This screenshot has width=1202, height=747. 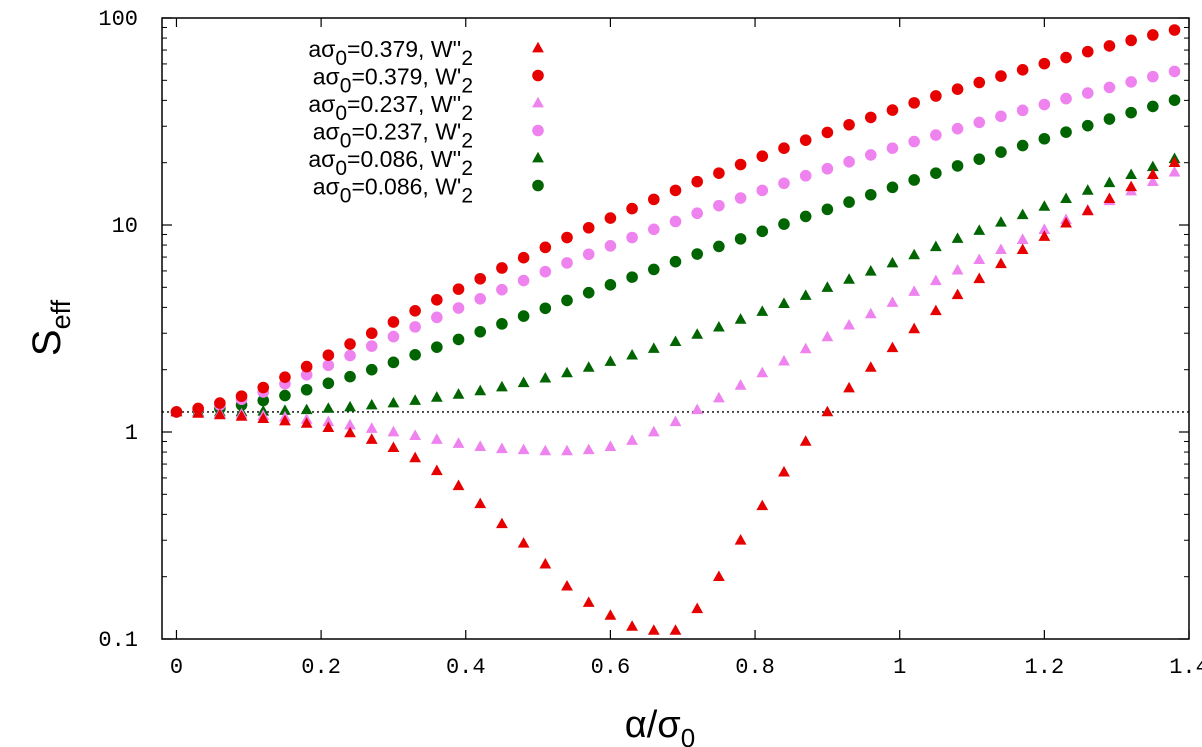 What do you see at coordinates (426, 163) in the screenshot?
I see `legend-entry: aσ0=0.086, W''2` at bounding box center [426, 163].